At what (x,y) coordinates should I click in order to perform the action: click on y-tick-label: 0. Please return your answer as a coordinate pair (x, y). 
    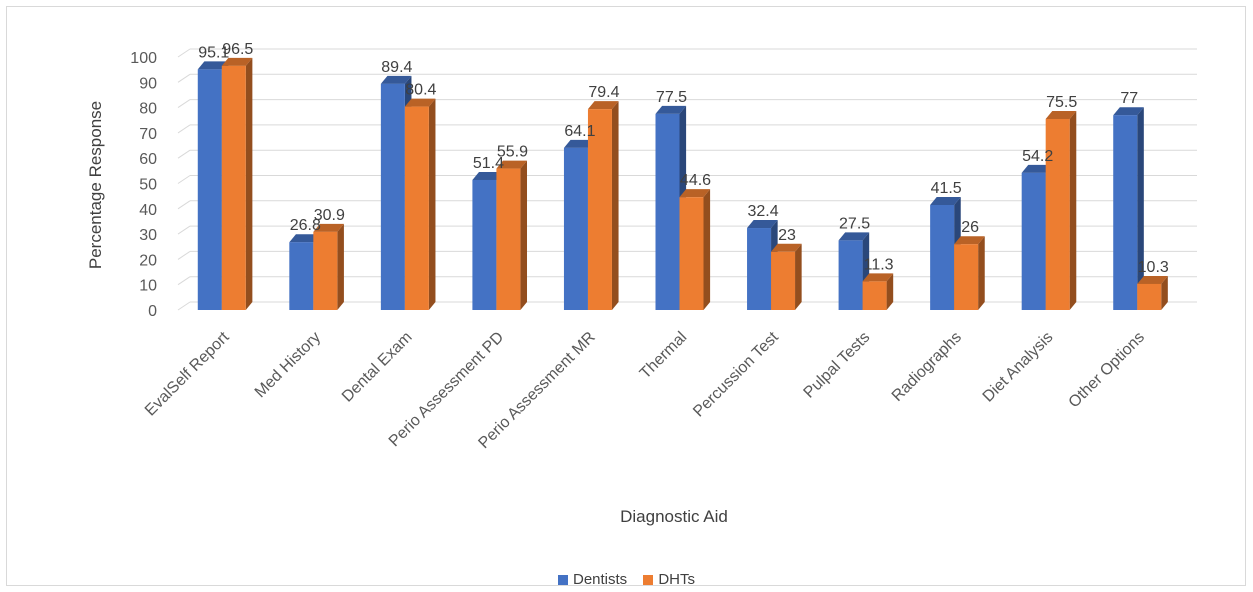
    Looking at the image, I should click on (152, 311).